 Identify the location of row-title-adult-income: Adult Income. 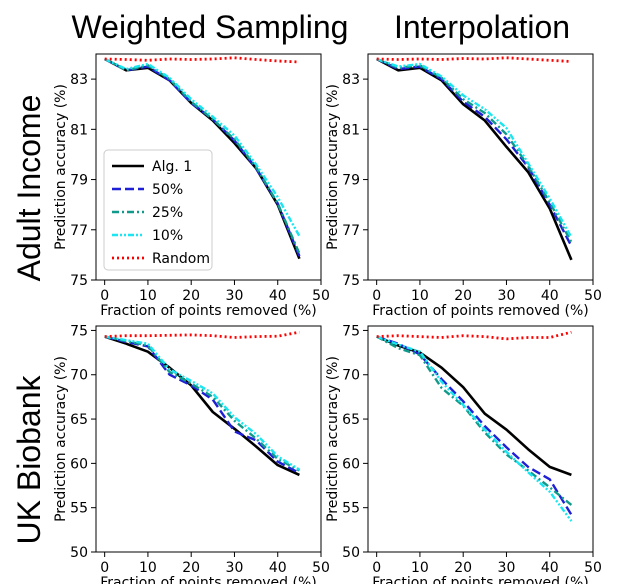
(29, 188).